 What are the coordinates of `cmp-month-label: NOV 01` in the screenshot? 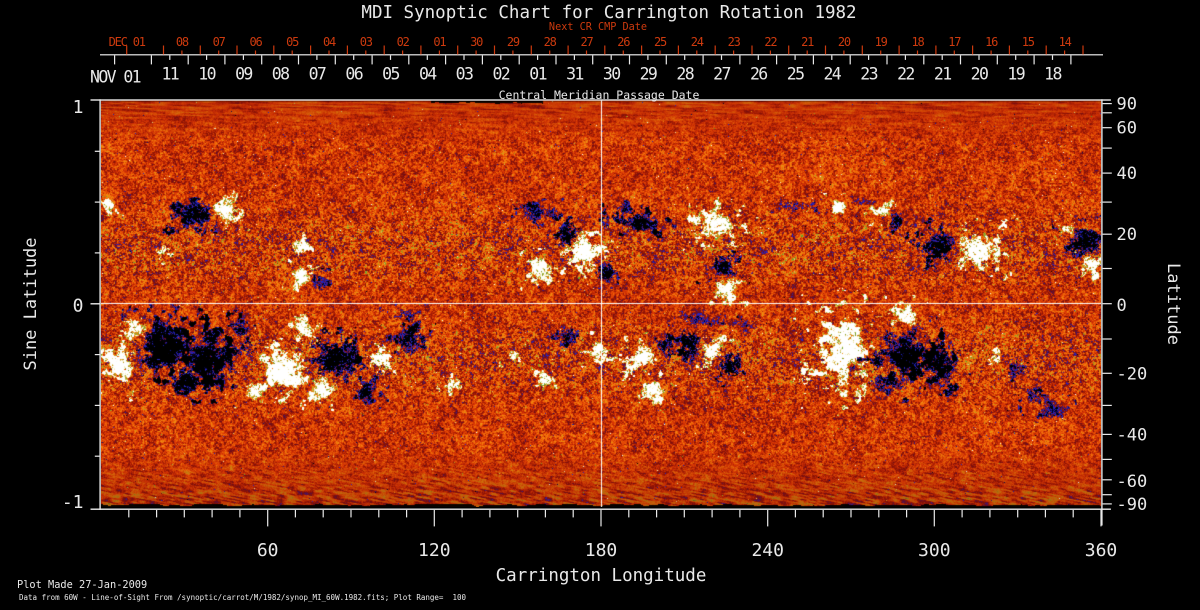 It's located at (115, 77).